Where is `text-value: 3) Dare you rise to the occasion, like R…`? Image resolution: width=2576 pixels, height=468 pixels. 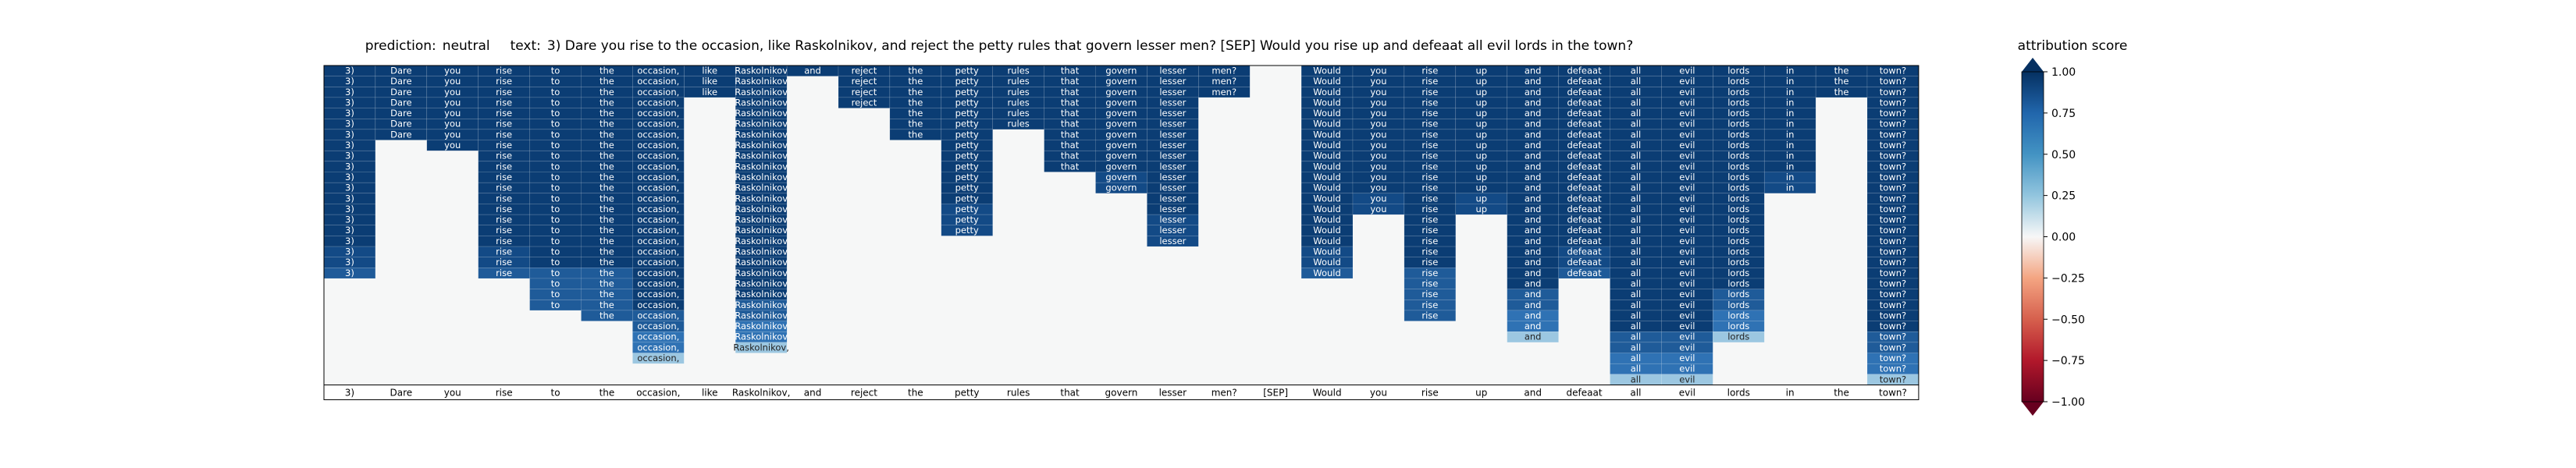
text-value: 3) Dare you rise to the occasion, like R… is located at coordinates (1090, 46).